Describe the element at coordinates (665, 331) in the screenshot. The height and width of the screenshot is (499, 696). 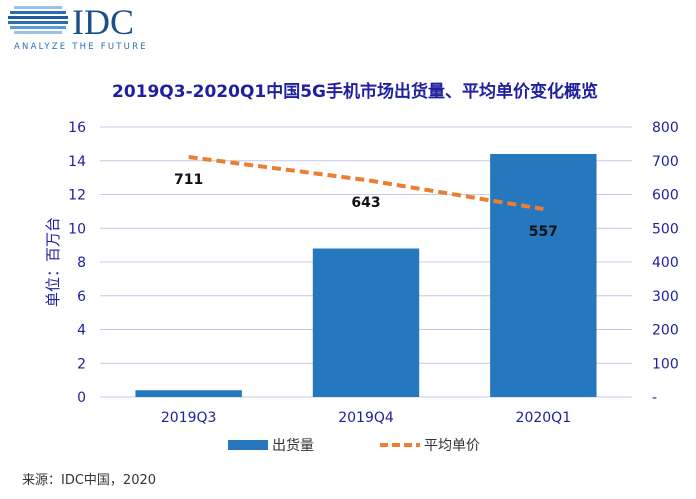
I see `y2-tick-label: 200` at that location.